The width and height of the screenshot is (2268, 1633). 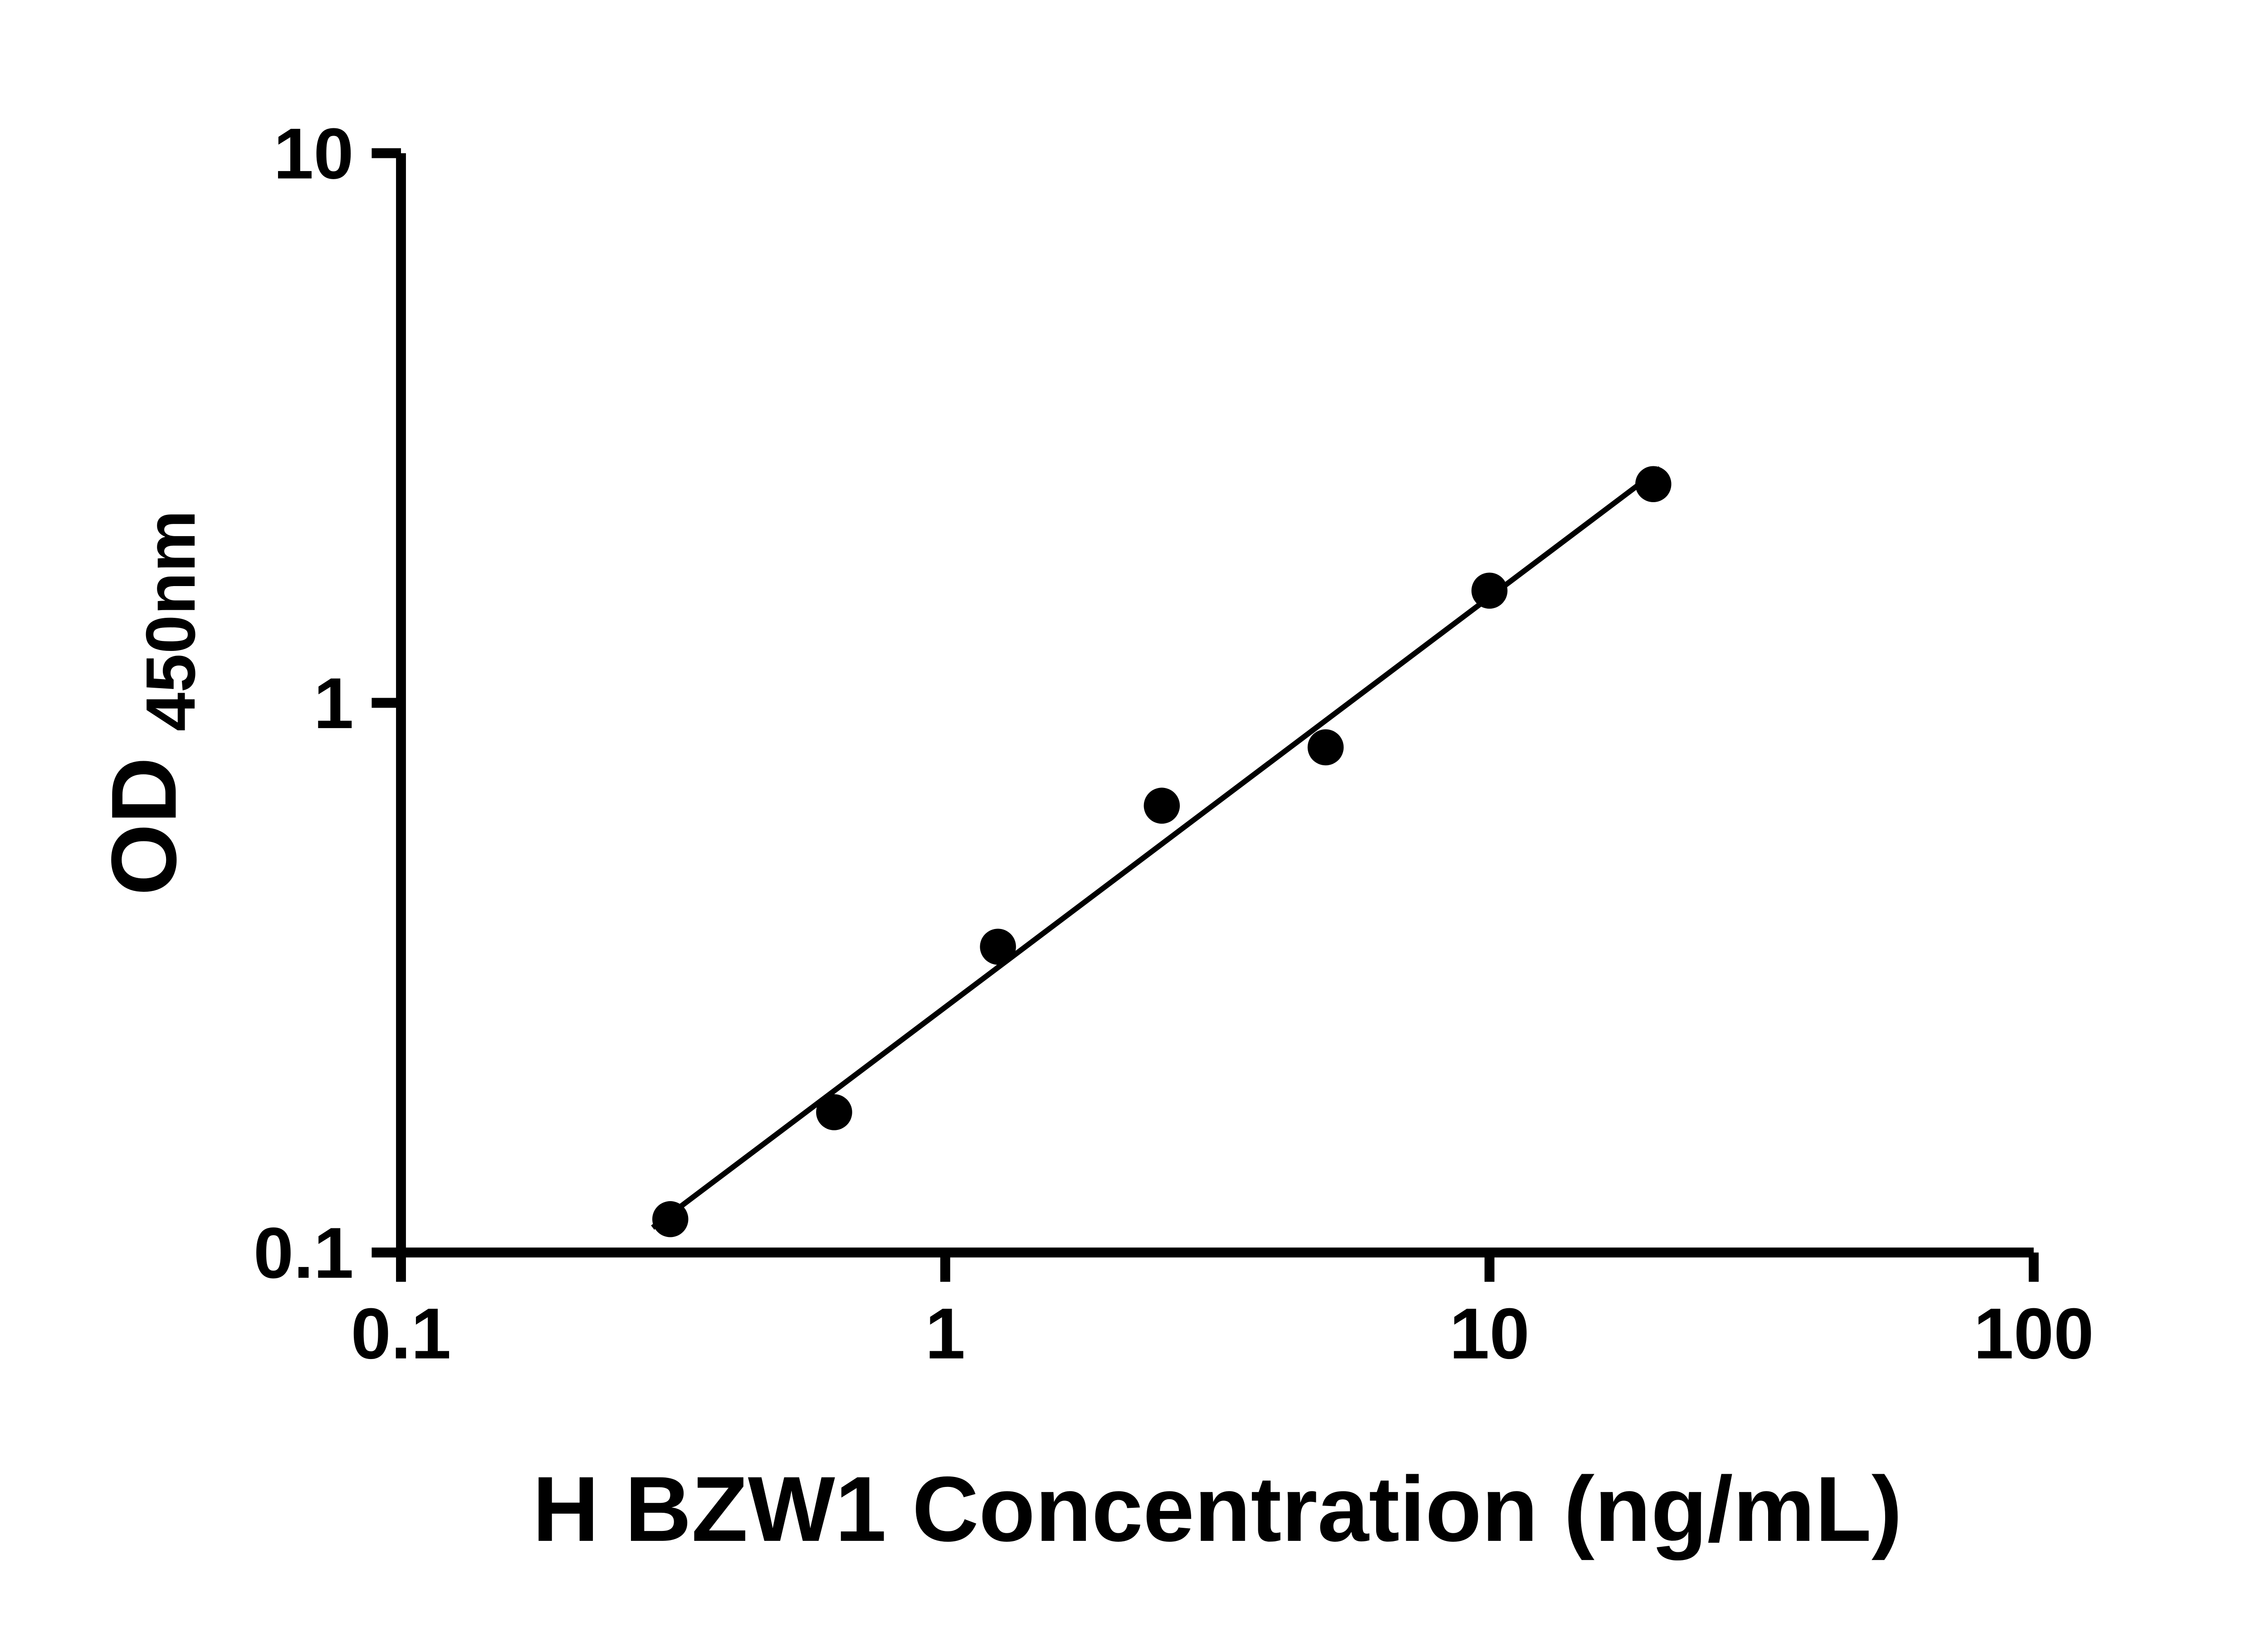 What do you see at coordinates (945, 1333) in the screenshot?
I see `x-tick-label-1: 1` at bounding box center [945, 1333].